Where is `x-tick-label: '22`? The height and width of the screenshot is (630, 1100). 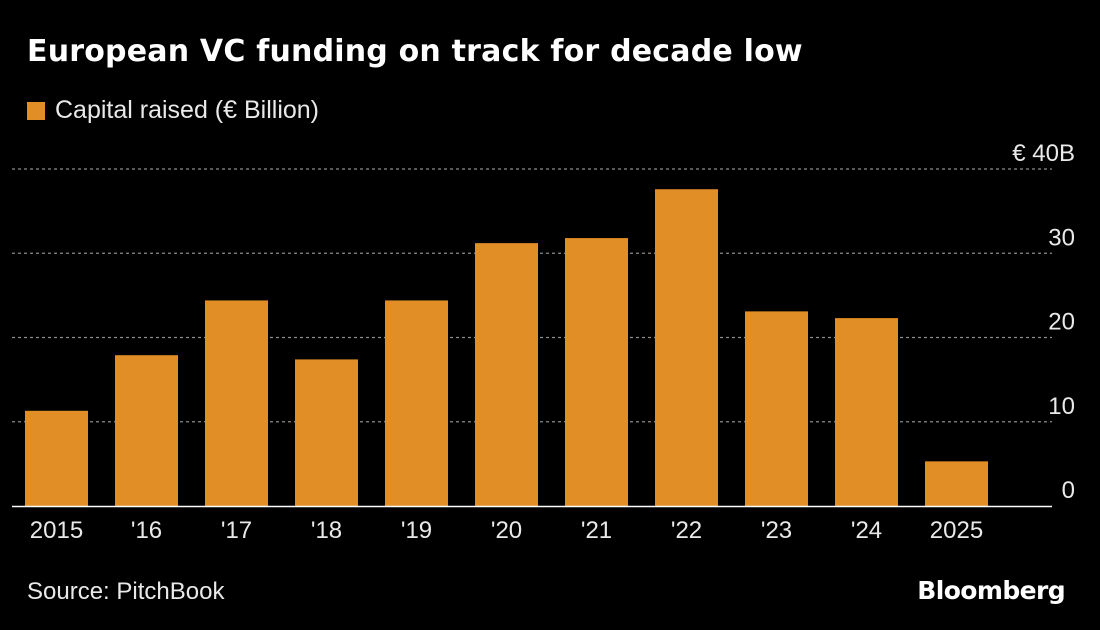
x-tick-label: '22 is located at coordinates (686, 530).